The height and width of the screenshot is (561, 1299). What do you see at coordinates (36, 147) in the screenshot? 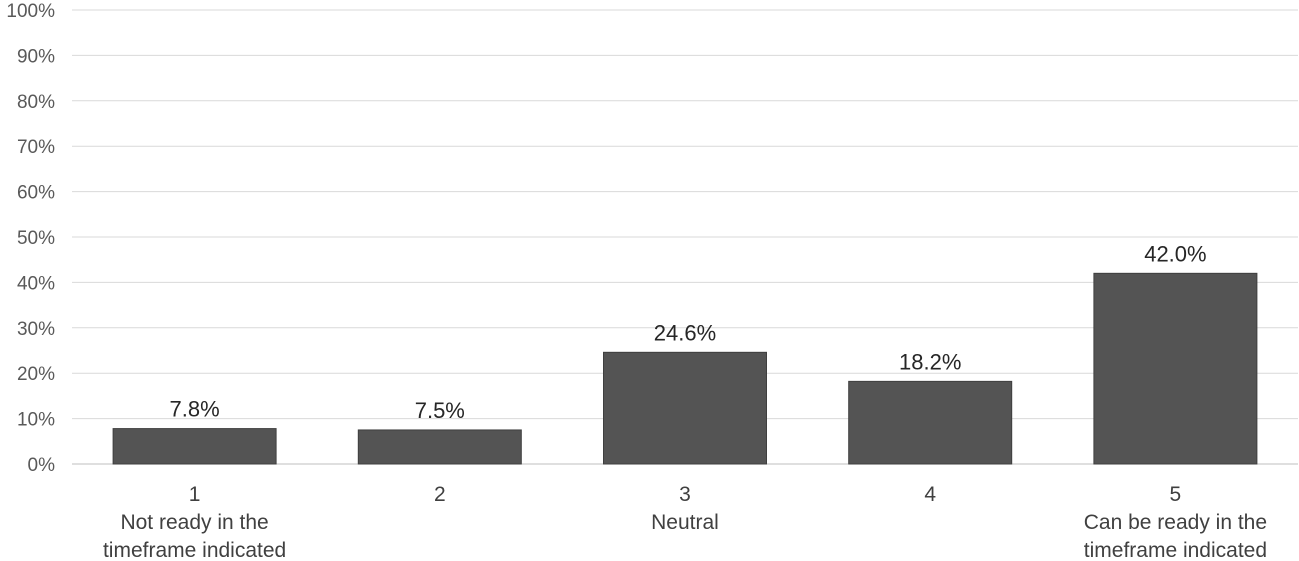
I see `y-tick-label: 70%` at bounding box center [36, 147].